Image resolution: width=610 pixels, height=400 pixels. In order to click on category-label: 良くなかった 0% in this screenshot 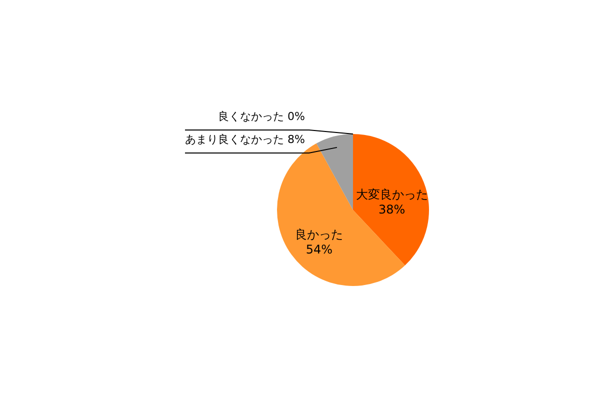, I will do `click(261, 116)`.